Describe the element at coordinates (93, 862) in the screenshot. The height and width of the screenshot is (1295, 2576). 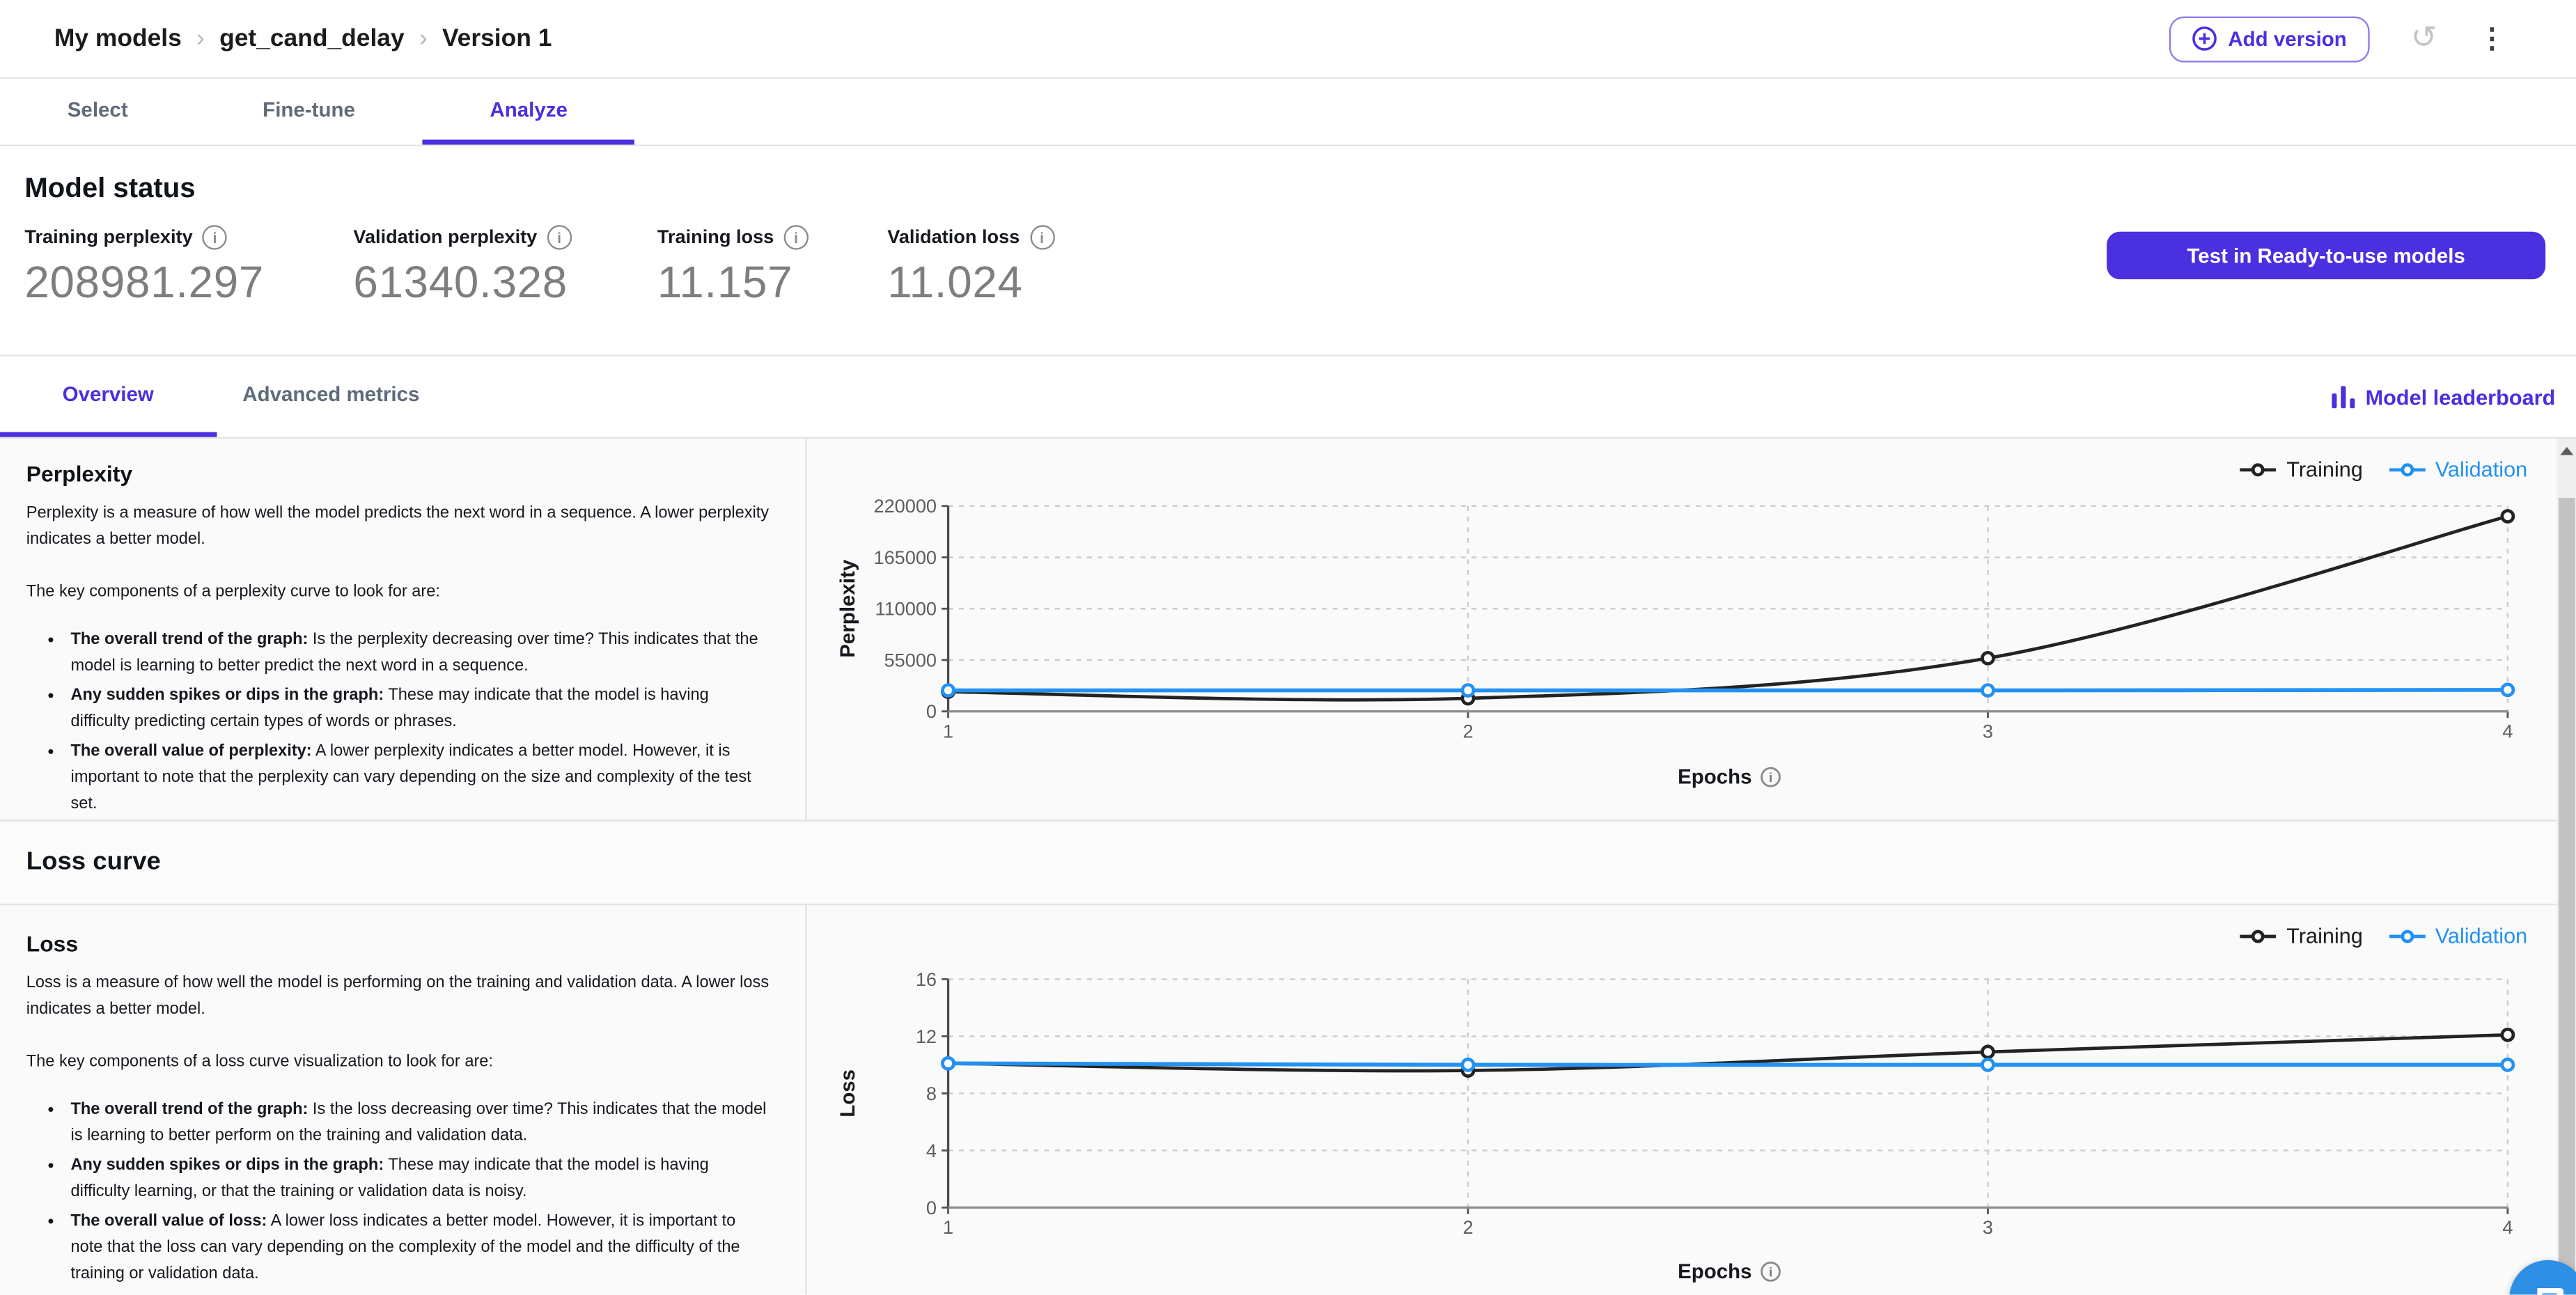
I see `loss-curve-title: Loss curve` at that location.